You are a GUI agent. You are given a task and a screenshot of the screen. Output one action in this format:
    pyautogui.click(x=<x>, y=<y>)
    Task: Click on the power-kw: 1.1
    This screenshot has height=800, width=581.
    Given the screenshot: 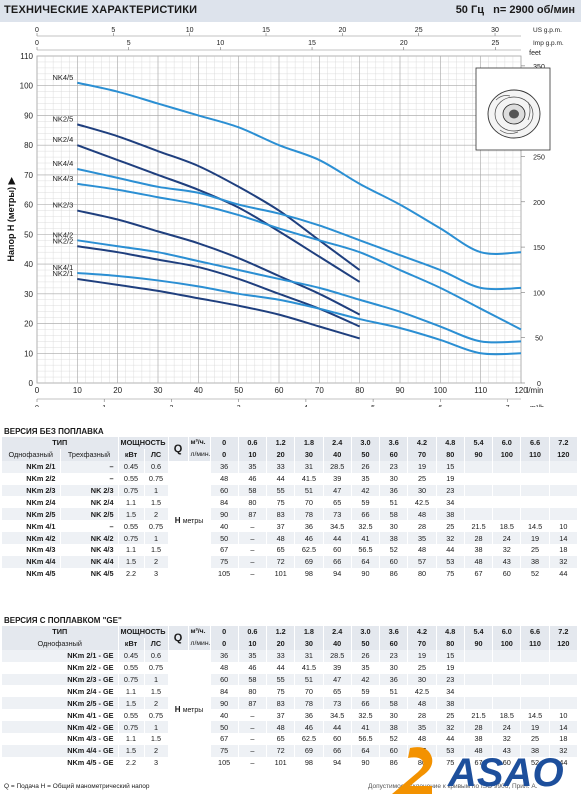 What is the action you would take?
    pyautogui.click(x=131, y=691)
    